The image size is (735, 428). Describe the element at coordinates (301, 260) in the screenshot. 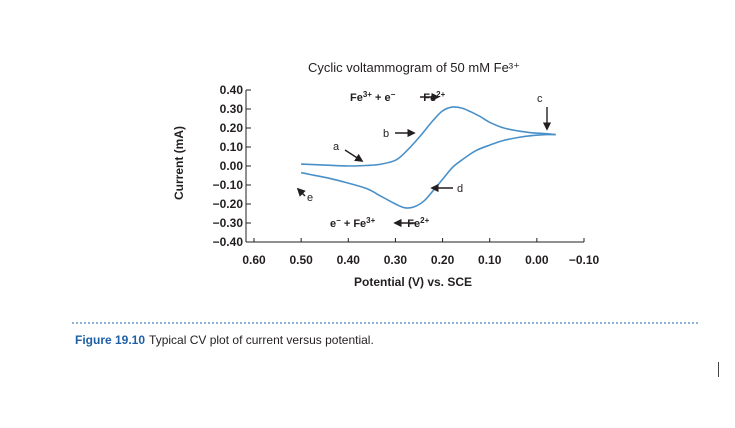

I see `x-tick-label: 0.50` at that location.